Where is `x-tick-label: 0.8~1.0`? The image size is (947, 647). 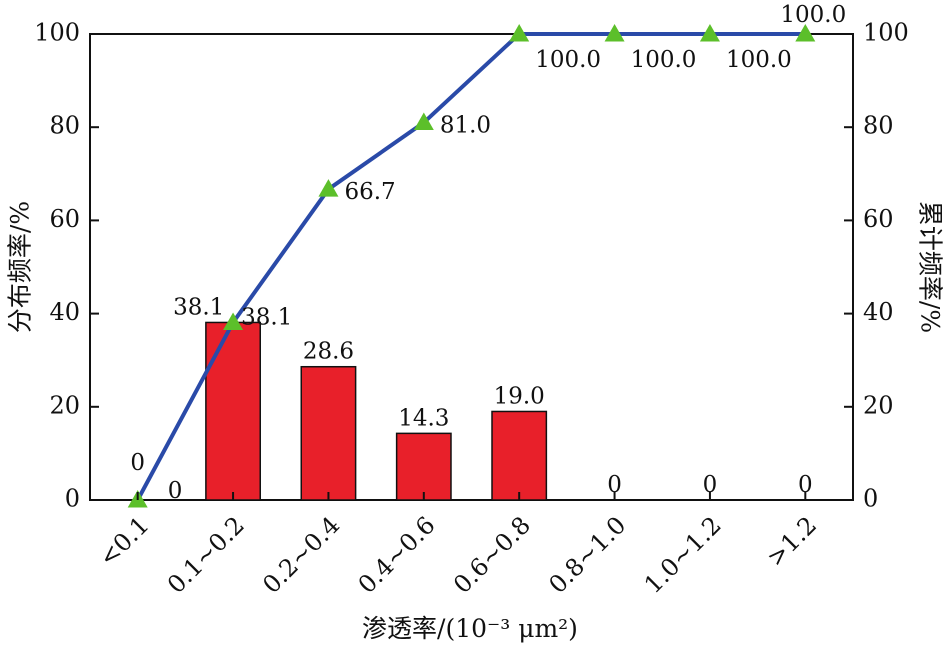 x-tick-label: 0.8~1.0 is located at coordinates (587, 555).